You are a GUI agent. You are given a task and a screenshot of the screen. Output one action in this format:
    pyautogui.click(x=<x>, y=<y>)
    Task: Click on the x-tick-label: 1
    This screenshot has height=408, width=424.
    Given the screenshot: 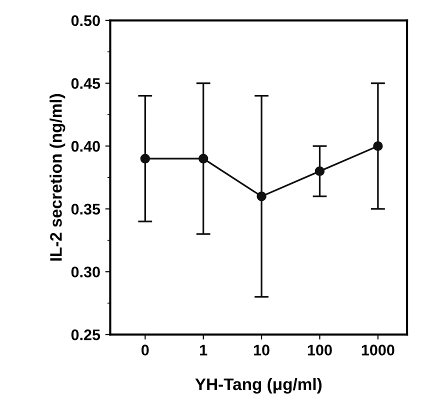 What is the action you would take?
    pyautogui.click(x=204, y=350)
    